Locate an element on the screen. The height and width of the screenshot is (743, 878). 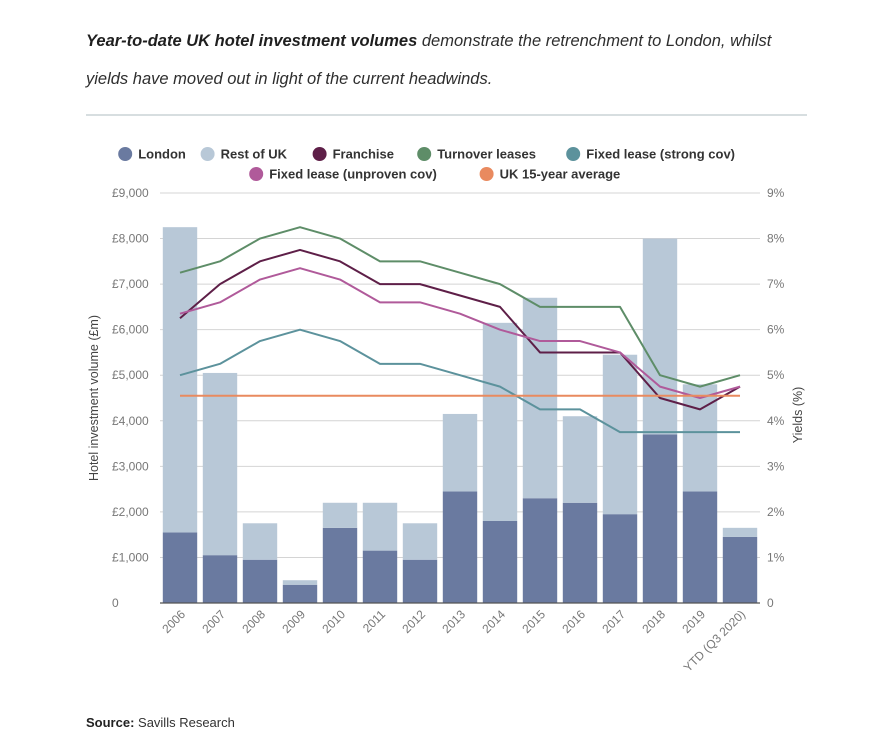
x-tick-label: 2018 is located at coordinates (653, 621).